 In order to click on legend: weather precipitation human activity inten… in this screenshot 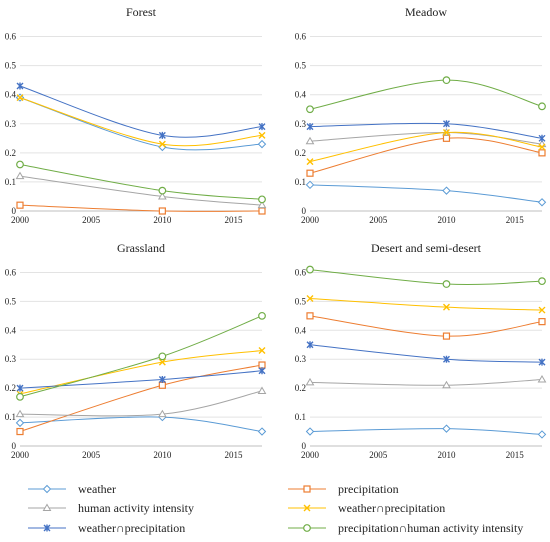, I will do `click(275, 508)`.